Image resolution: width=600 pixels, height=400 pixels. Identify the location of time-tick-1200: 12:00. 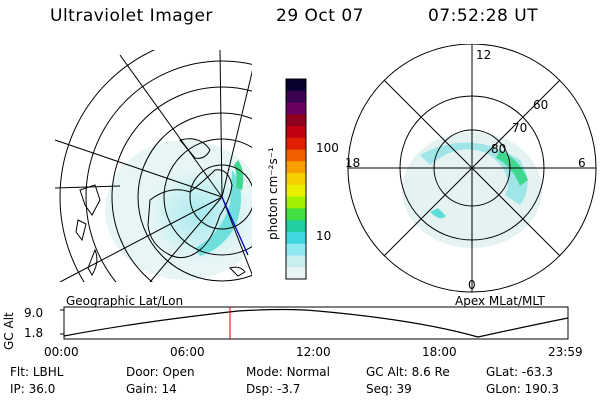
(313, 352).